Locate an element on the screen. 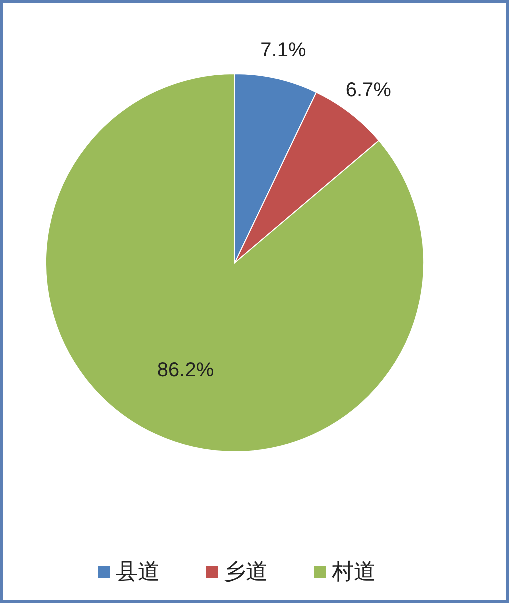 This screenshot has height=604, width=510. legend-label: 乡道 is located at coordinates (246, 571).